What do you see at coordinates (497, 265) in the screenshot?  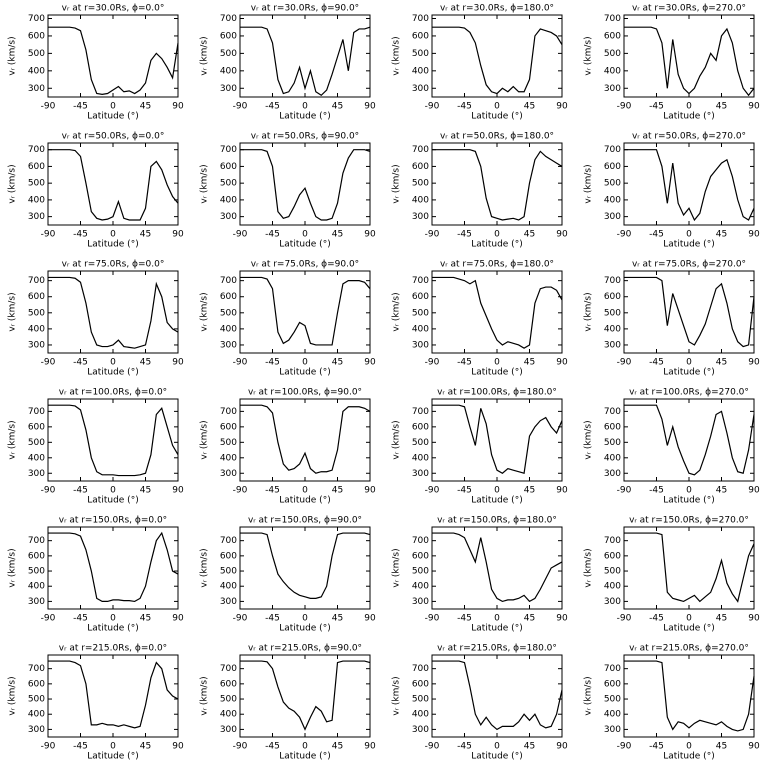 I see `panel-title: vᵣ at r=75.0Rs, ϕ=180.0°` at bounding box center [497, 265].